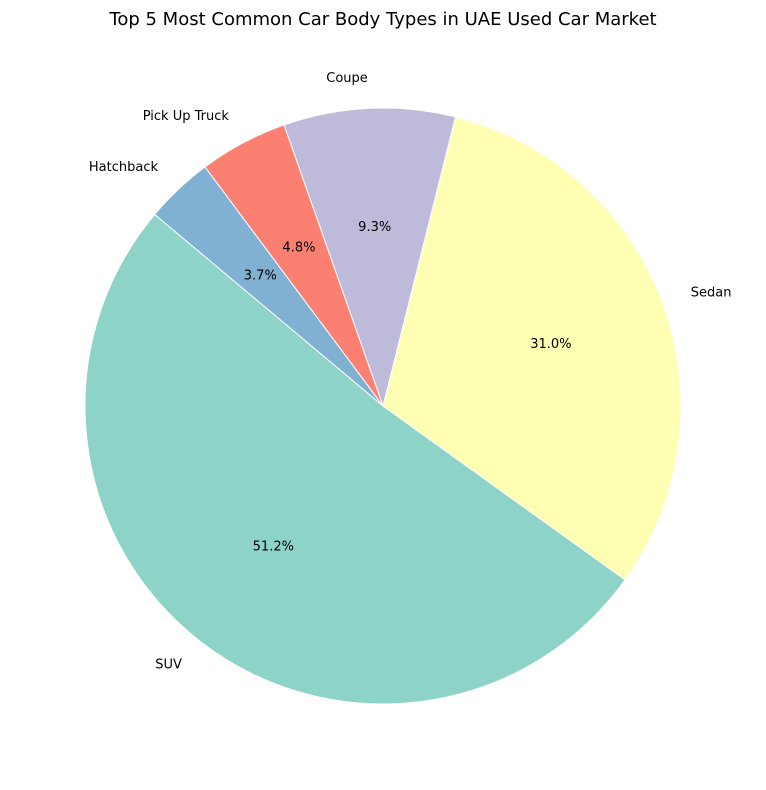  What do you see at coordinates (298, 248) in the screenshot?
I see `slice-percent-label: 4.8%` at bounding box center [298, 248].